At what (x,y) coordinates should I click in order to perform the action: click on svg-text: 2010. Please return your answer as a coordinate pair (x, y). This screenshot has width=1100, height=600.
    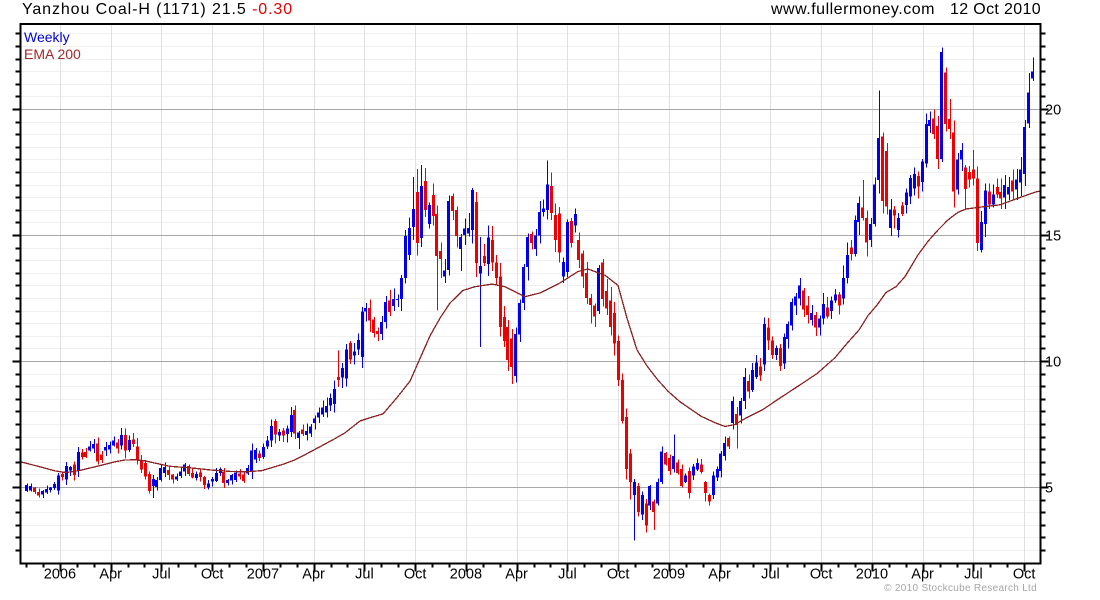
    Looking at the image, I should click on (872, 575).